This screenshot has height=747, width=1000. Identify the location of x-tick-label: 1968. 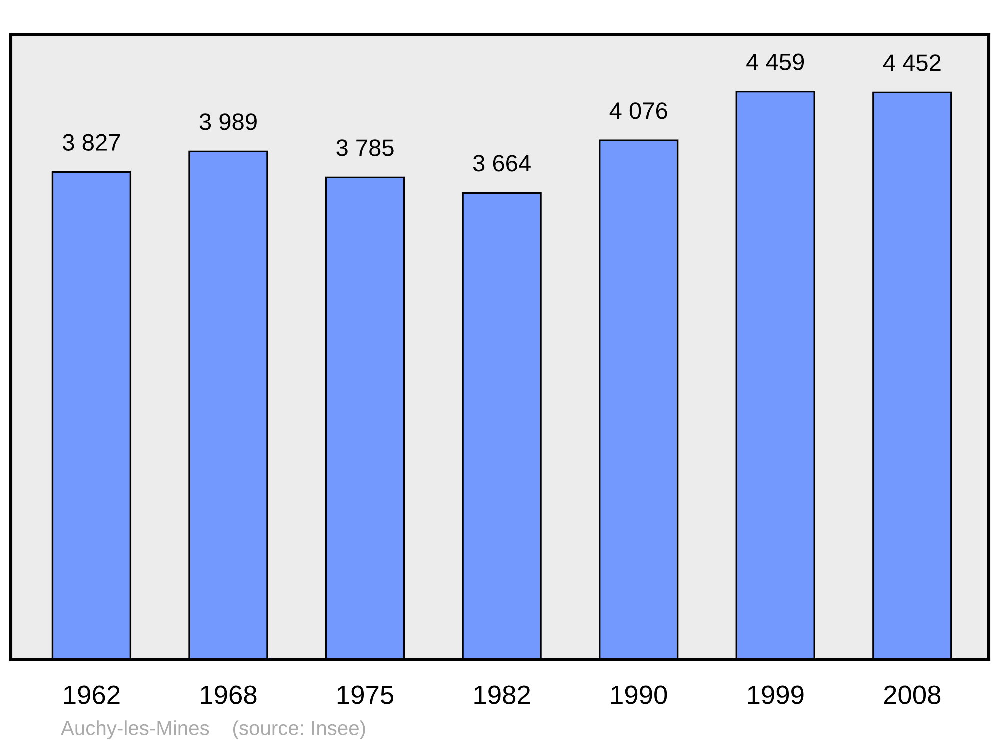
(229, 695).